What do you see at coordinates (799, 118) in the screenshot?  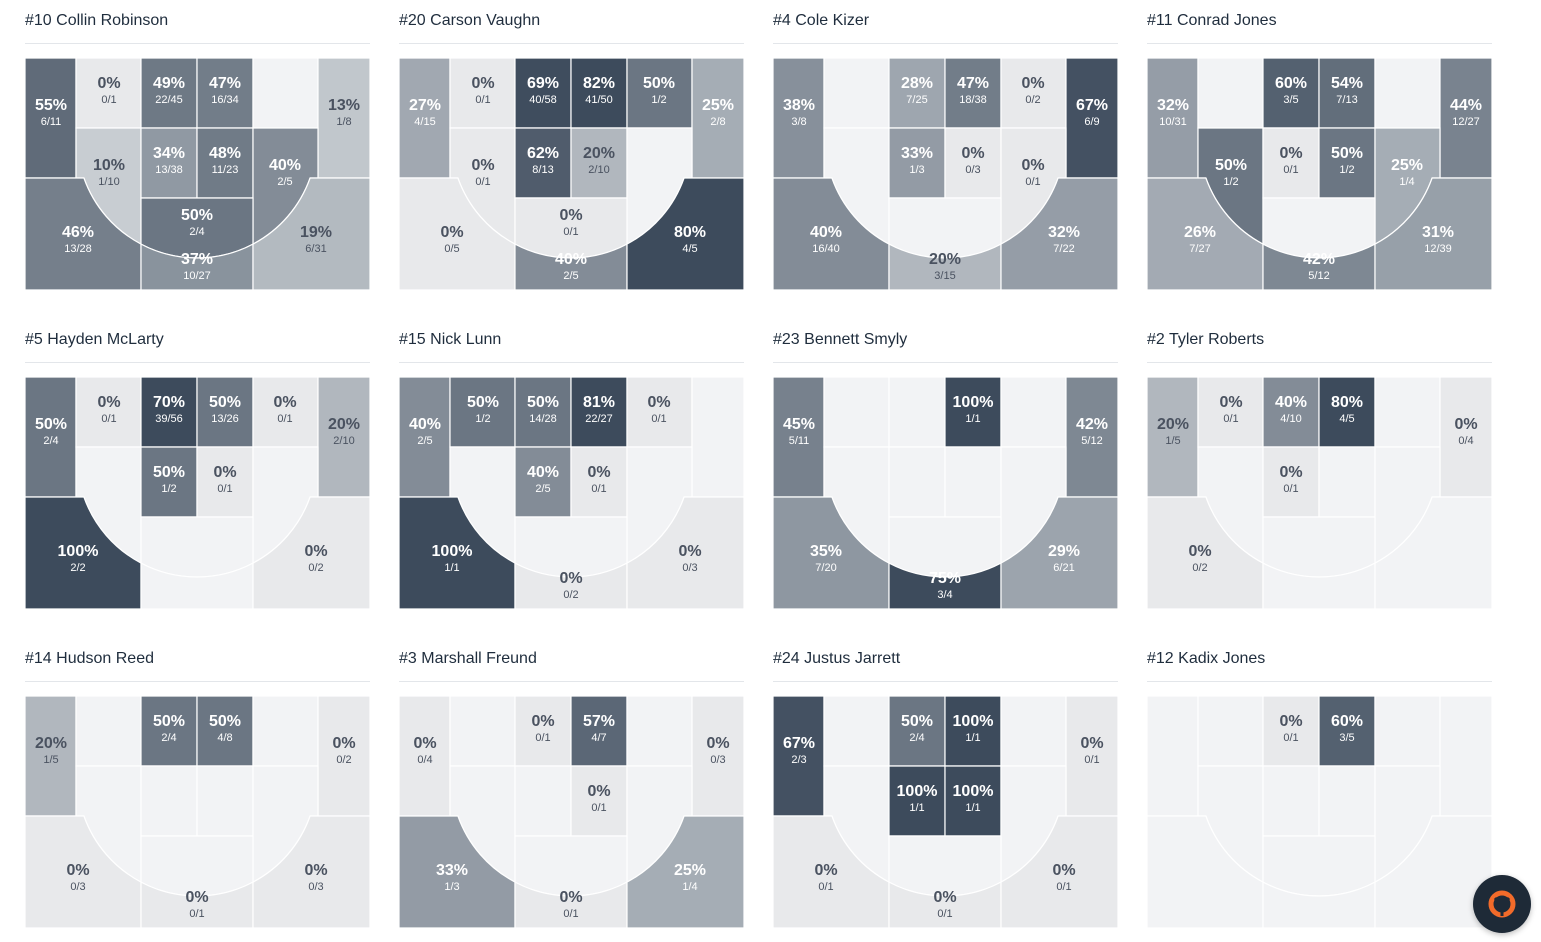 I see `zone-lc: 38%3/8` at bounding box center [799, 118].